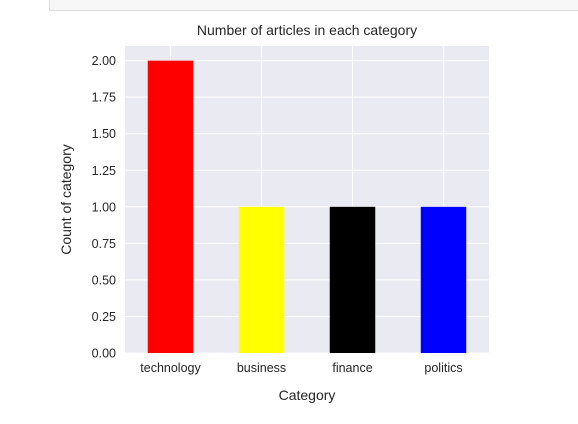 This screenshot has height=424, width=578. Describe the element at coordinates (104, 98) in the screenshot. I see `y-tick-label: 1.75` at that location.